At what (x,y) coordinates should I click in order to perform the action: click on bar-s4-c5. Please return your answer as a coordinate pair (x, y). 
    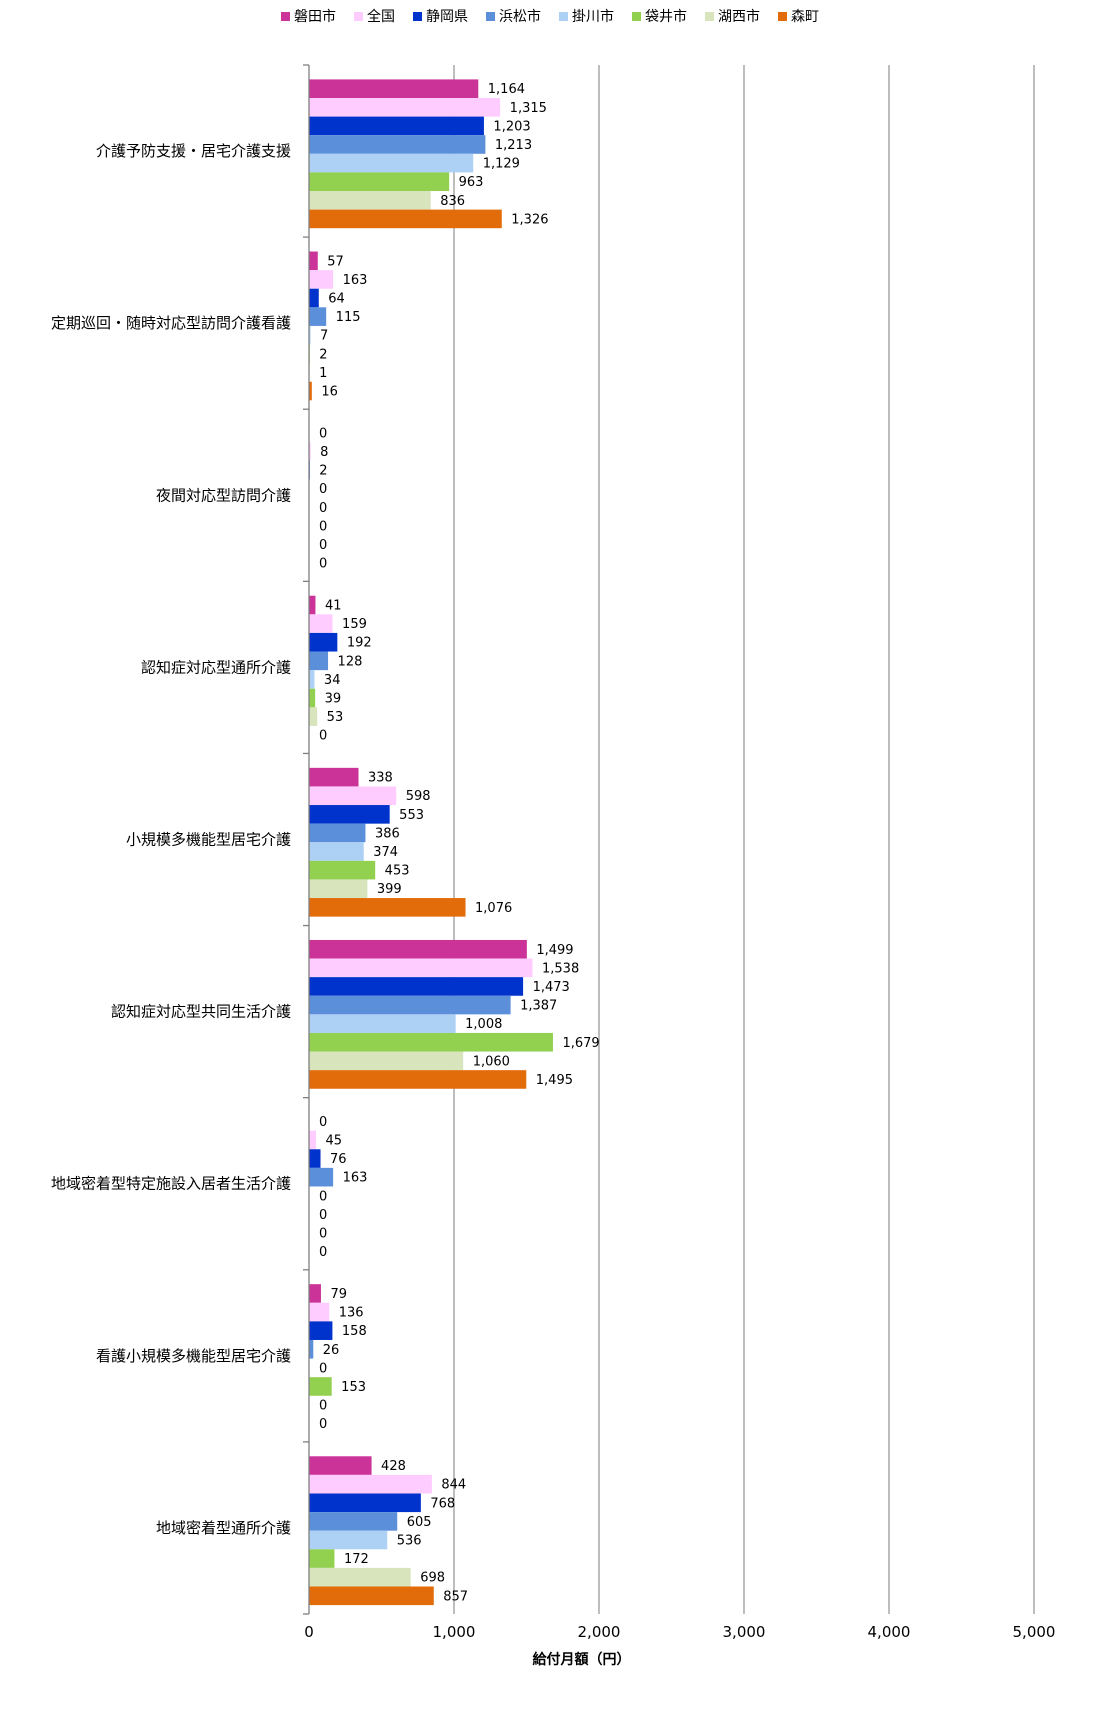
    Looking at the image, I should click on (382, 1023).